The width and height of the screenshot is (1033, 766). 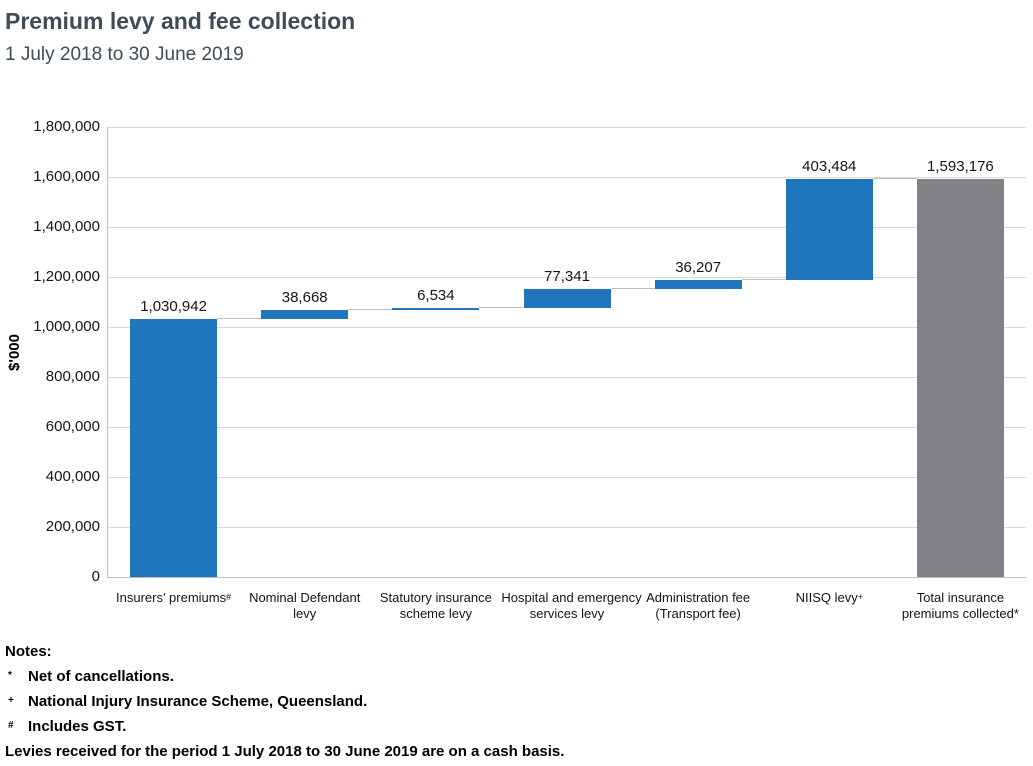 I want to click on note-marker: #, so click(x=11, y=725).